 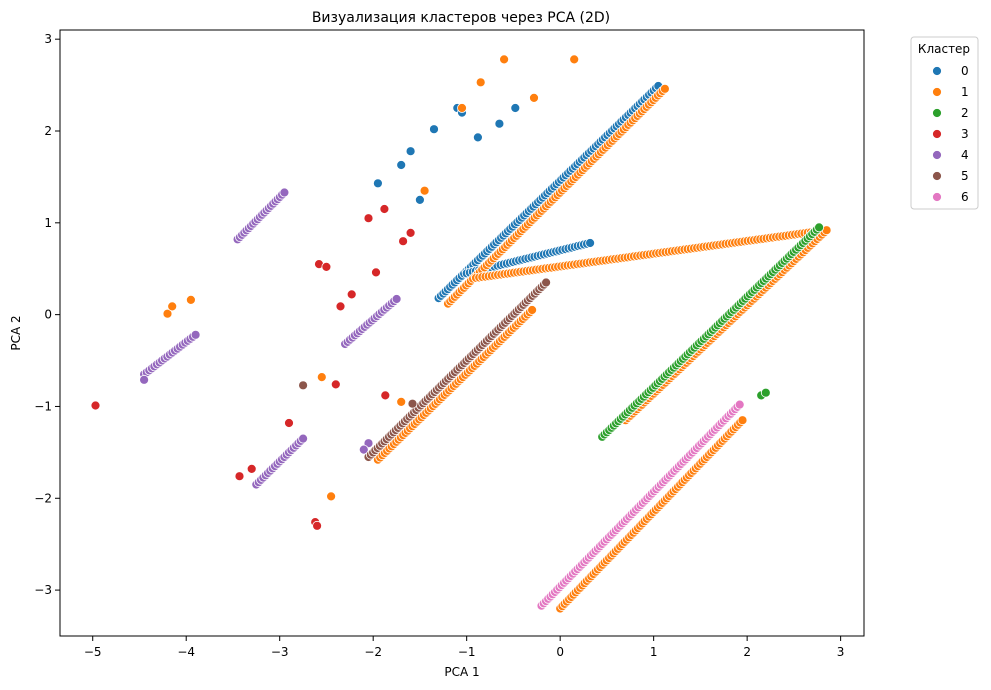 What do you see at coordinates (461, 18) in the screenshot?
I see `chart-title: Визуализация кластеров через PCA (2D)` at bounding box center [461, 18].